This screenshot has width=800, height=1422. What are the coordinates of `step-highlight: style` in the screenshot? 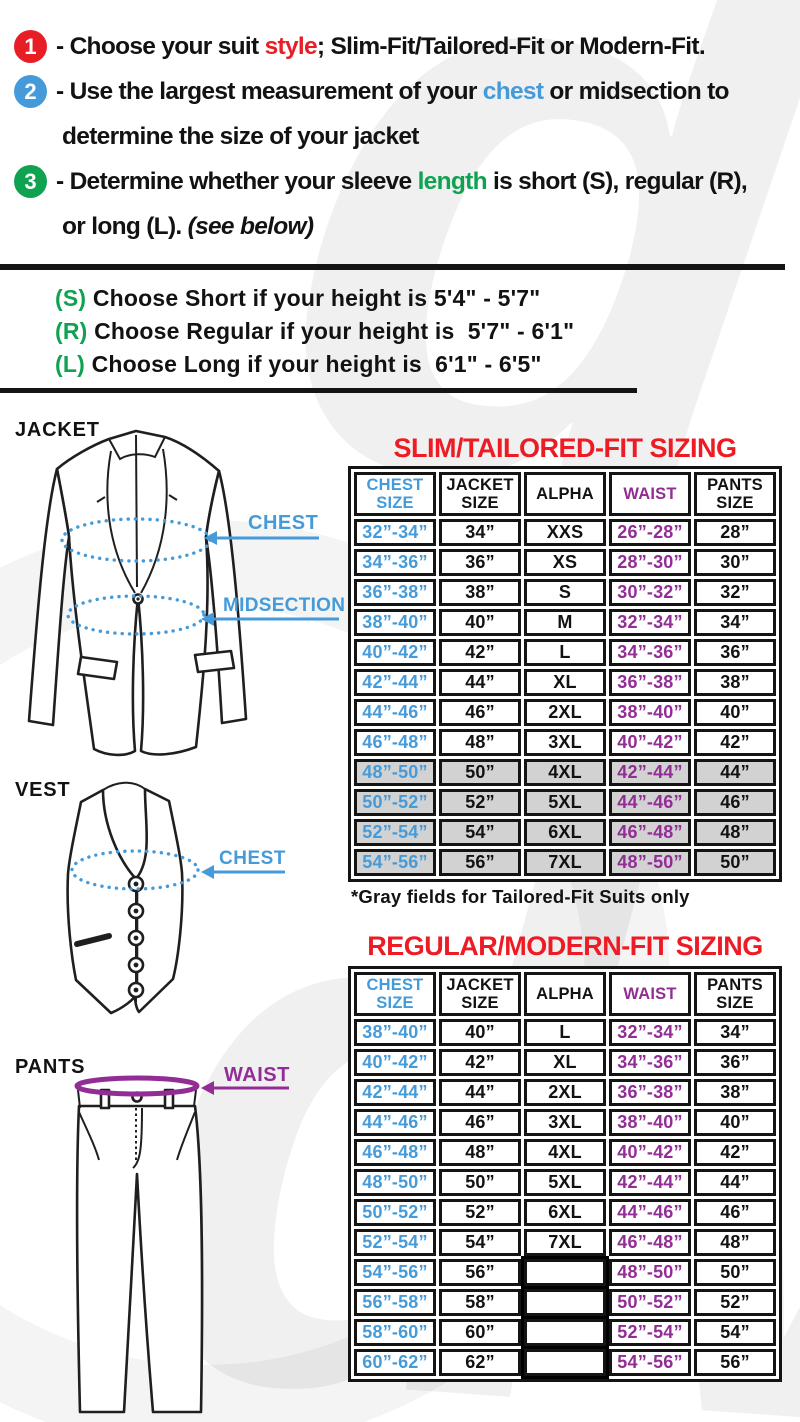 It's located at (291, 46).